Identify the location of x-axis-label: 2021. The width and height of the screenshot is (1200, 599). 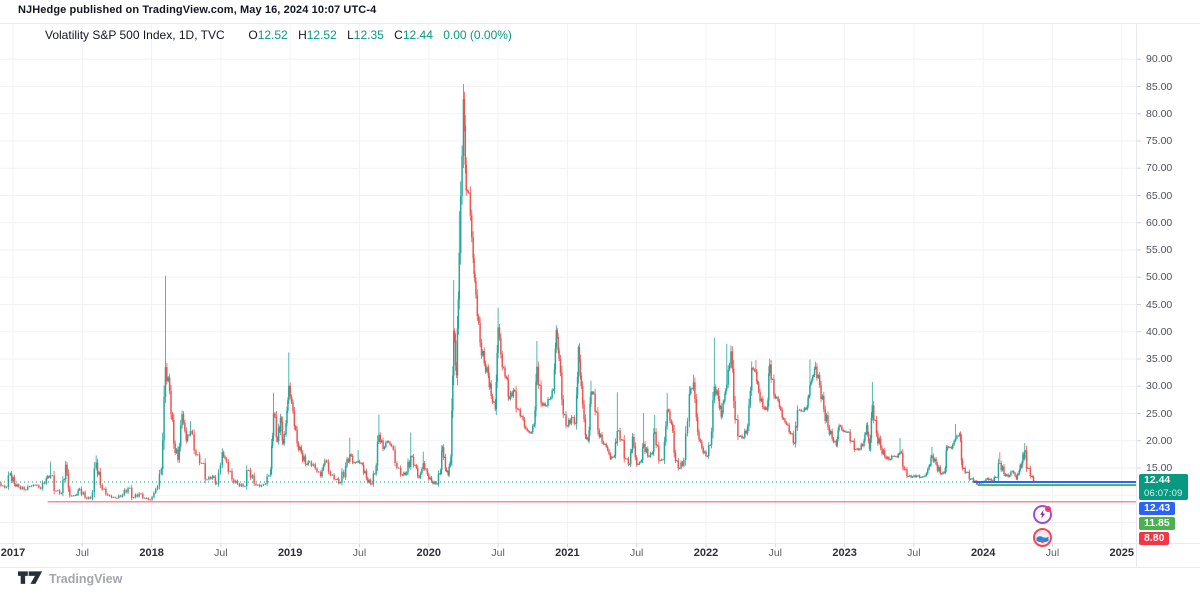
(567, 553).